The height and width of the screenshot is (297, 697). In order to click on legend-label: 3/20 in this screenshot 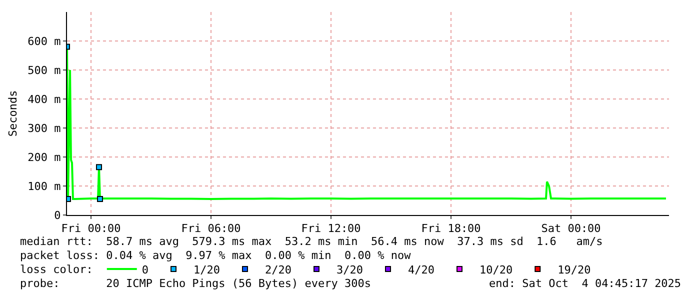, I will do `click(350, 269)`.